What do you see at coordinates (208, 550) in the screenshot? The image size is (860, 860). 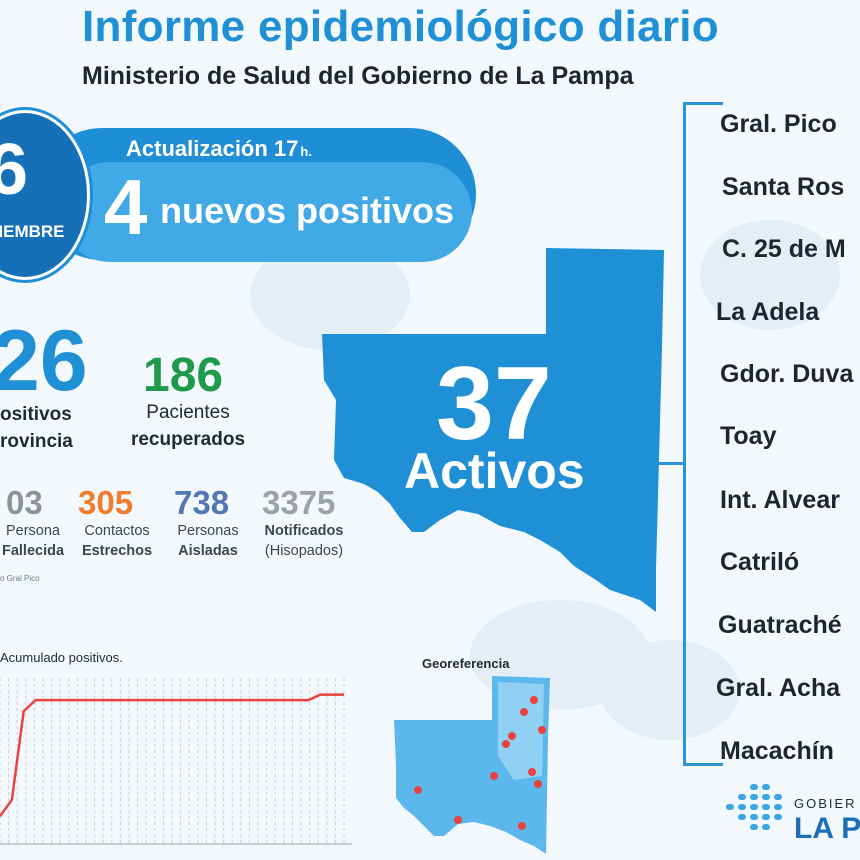 I see `isolated-line2: Aisladas` at bounding box center [208, 550].